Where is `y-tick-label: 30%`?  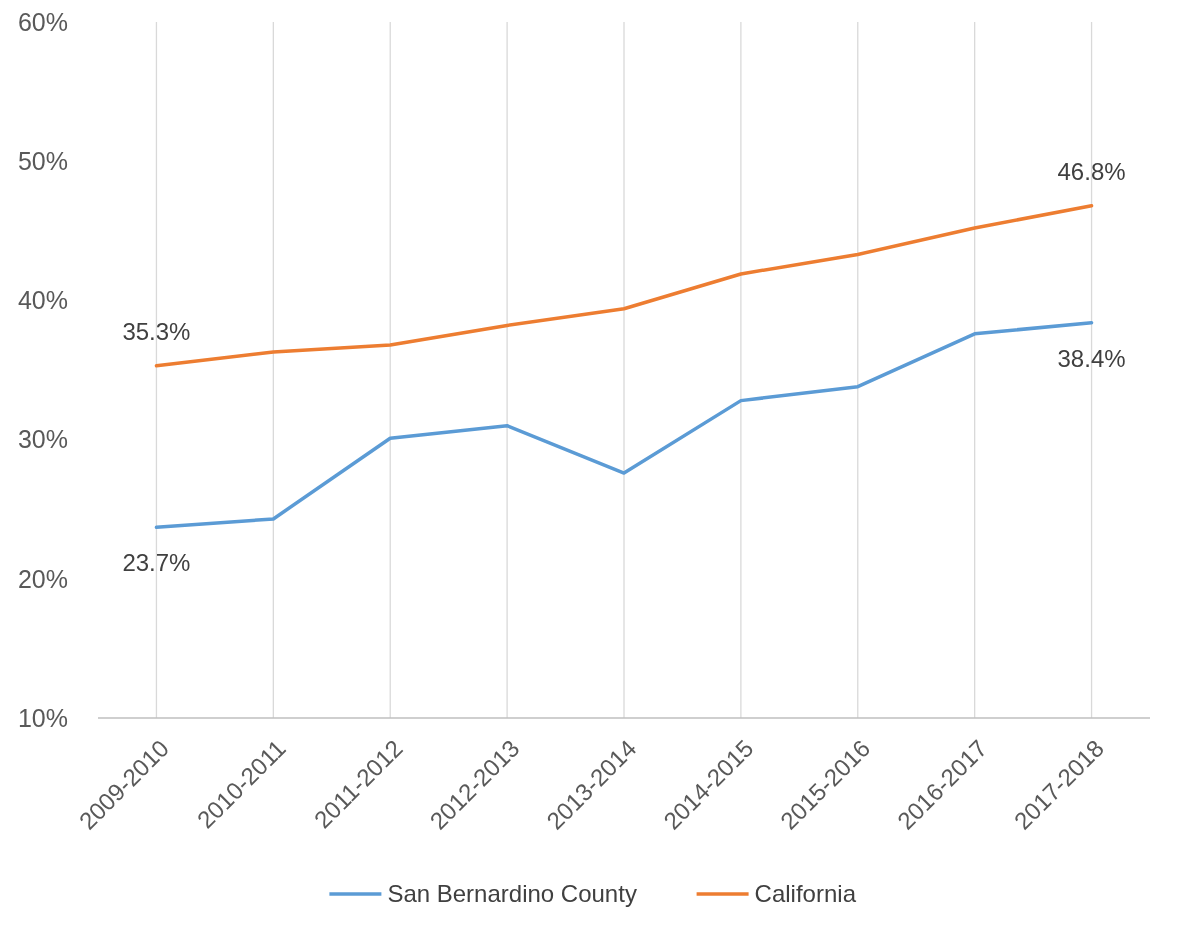
y-tick-label: 30% is located at coordinates (42, 439).